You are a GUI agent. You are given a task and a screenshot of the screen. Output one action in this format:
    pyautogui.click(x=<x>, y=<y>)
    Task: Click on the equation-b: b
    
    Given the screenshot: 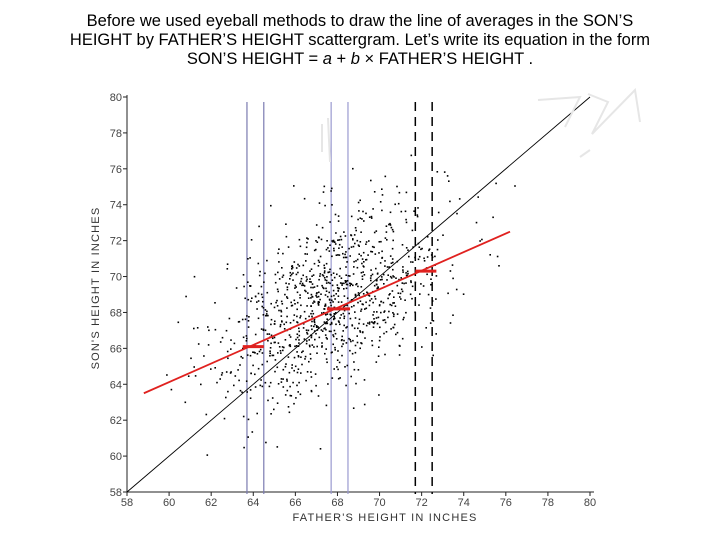 What is the action you would take?
    pyautogui.click(x=355, y=59)
    